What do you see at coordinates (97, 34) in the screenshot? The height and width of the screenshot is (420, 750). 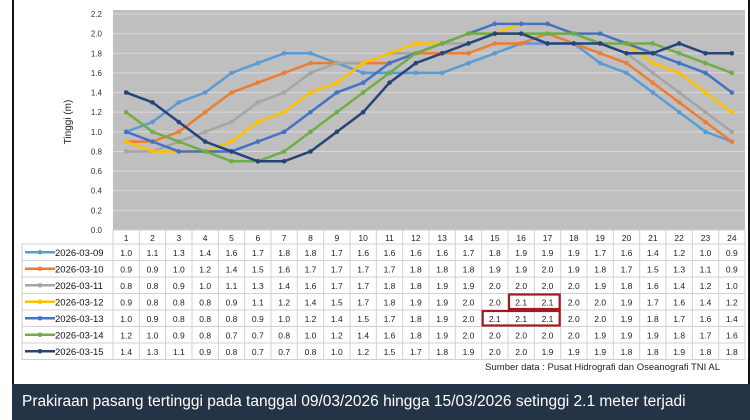 I see `y-tick-label: 2.0` at bounding box center [97, 34].